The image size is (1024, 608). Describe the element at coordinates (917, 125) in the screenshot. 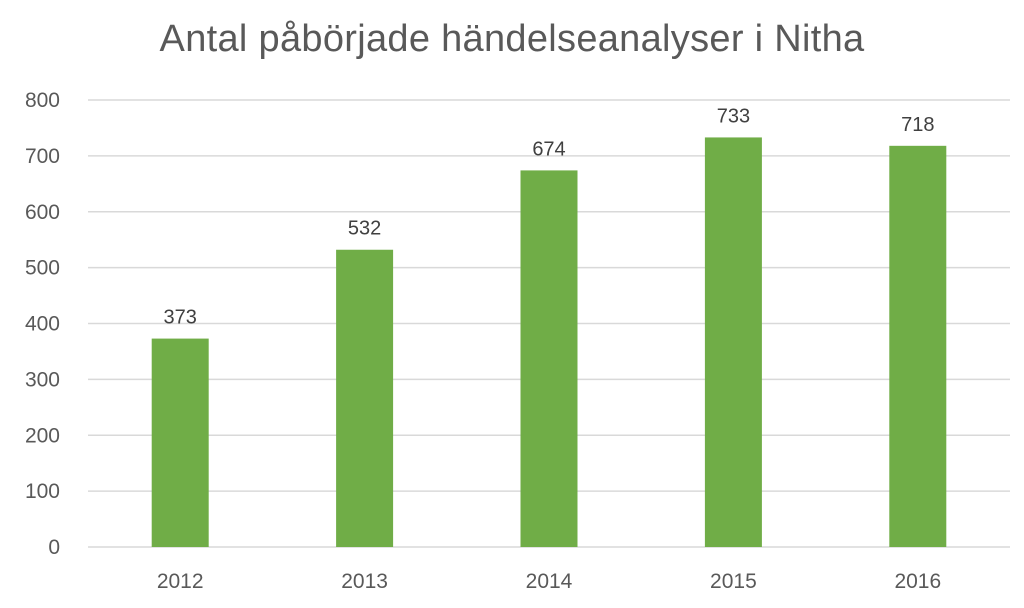

I see `data-label-2016: 718` at that location.